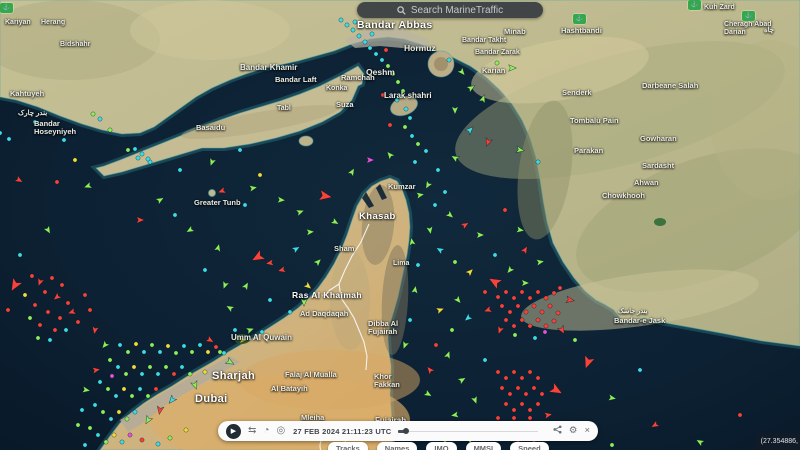 The height and width of the screenshot is (450, 800). Describe the element at coordinates (587, 431) in the screenshot. I see `close-icon: ×` at that location.